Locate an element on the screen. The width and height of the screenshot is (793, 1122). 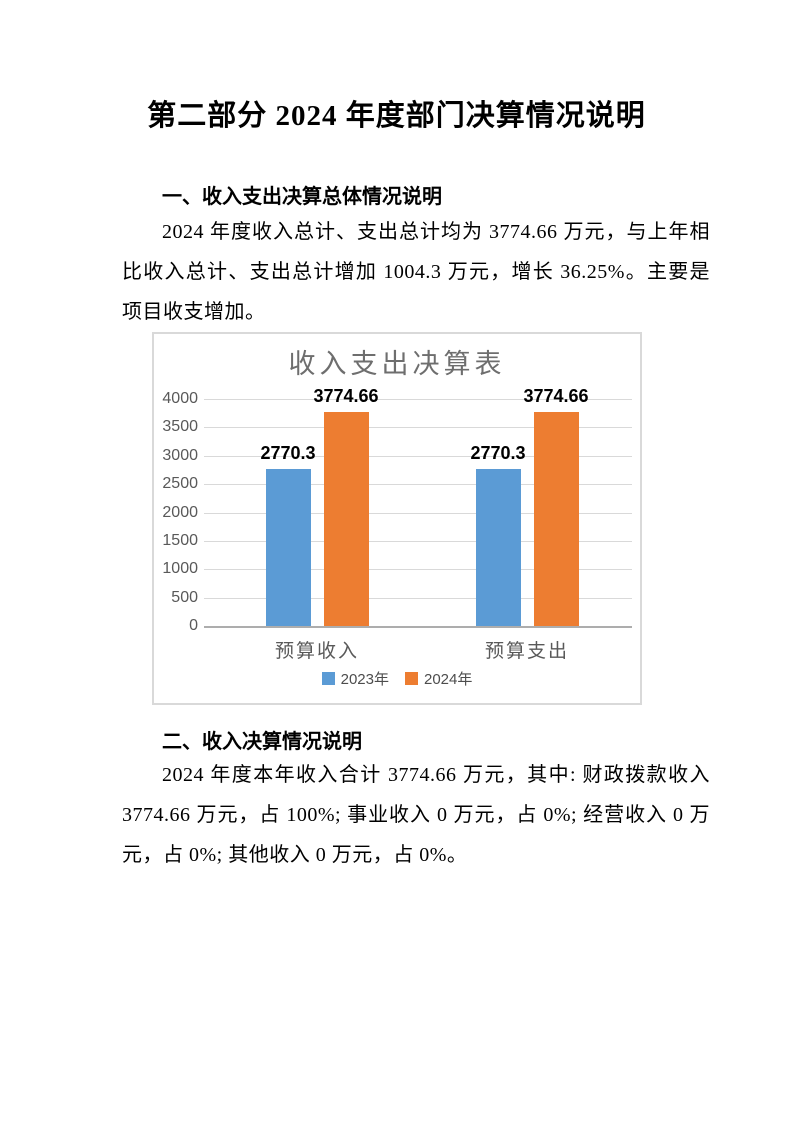
legend-item-2024年: 2024年 is located at coordinates (438, 678).